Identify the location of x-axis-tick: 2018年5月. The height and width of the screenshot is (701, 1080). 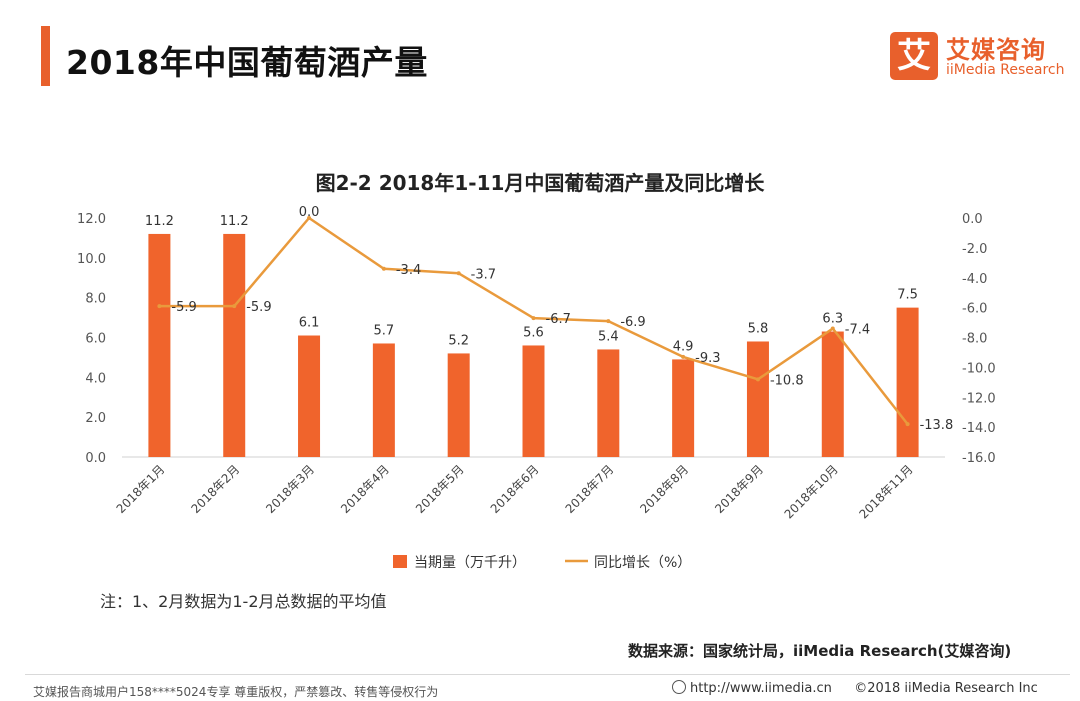
(440, 489).